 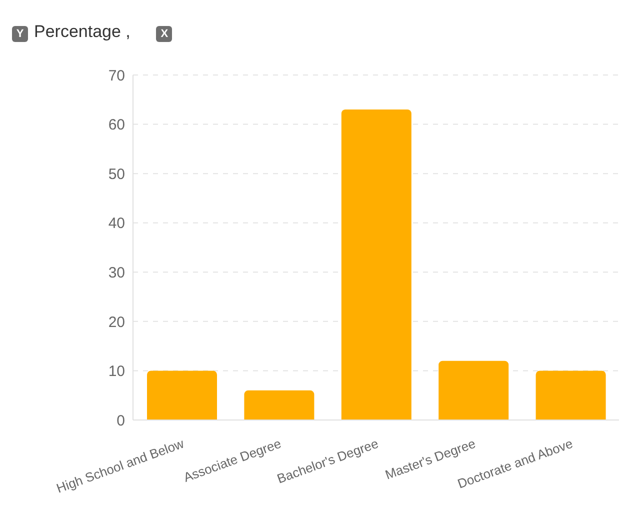 What do you see at coordinates (82, 32) in the screenshot?
I see `y-axis-title: Percentage ,` at bounding box center [82, 32].